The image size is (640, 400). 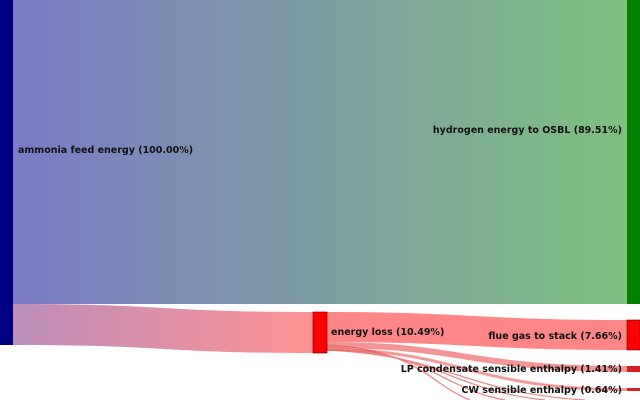 What do you see at coordinates (477, 331) in the screenshot?
I see `link-energy-loss-to-flue-gas` at bounding box center [477, 331].